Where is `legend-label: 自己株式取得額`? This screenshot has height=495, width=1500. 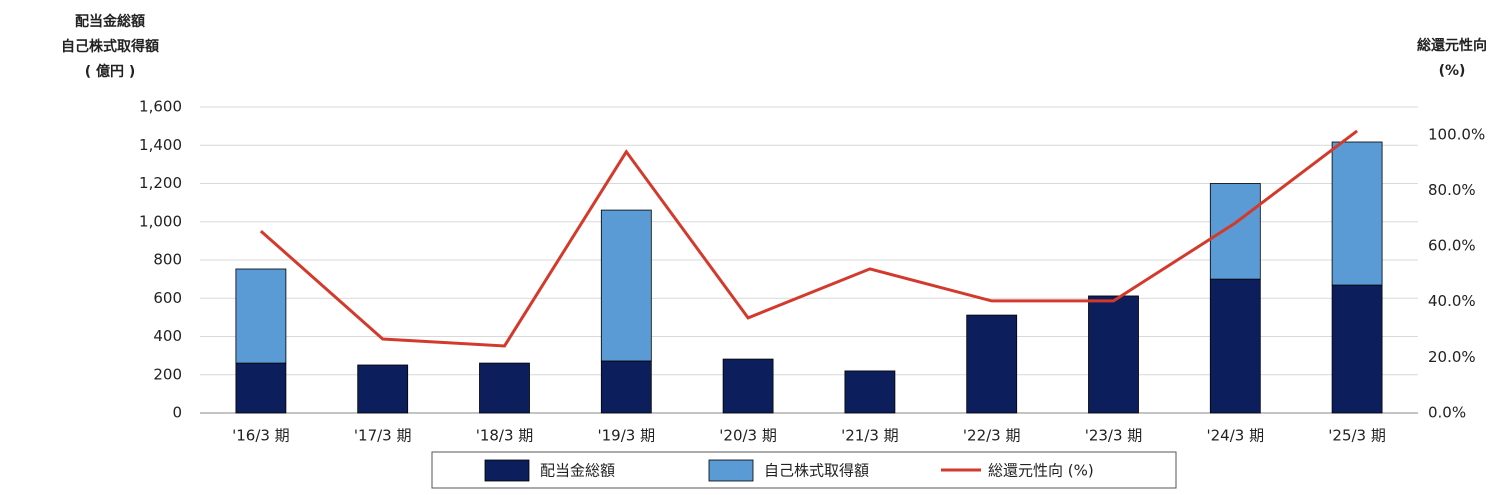 legend-label: 自己株式取得額 is located at coordinates (816, 471).